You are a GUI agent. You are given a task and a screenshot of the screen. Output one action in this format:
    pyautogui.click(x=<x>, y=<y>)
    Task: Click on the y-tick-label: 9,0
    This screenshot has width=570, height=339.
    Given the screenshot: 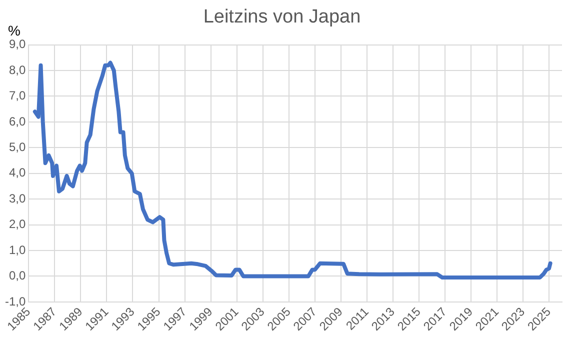 What is the action you would take?
    pyautogui.click(x=17, y=44)
    